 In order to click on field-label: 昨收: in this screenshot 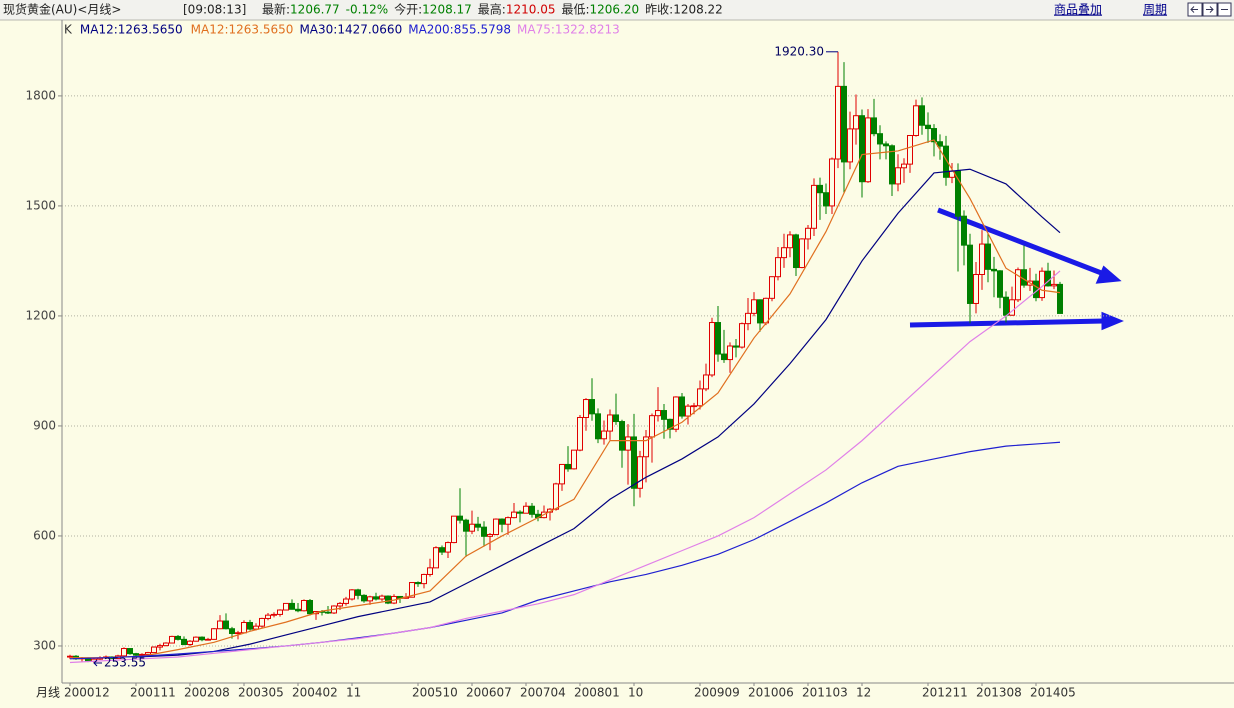, I will do `click(659, 10)`.